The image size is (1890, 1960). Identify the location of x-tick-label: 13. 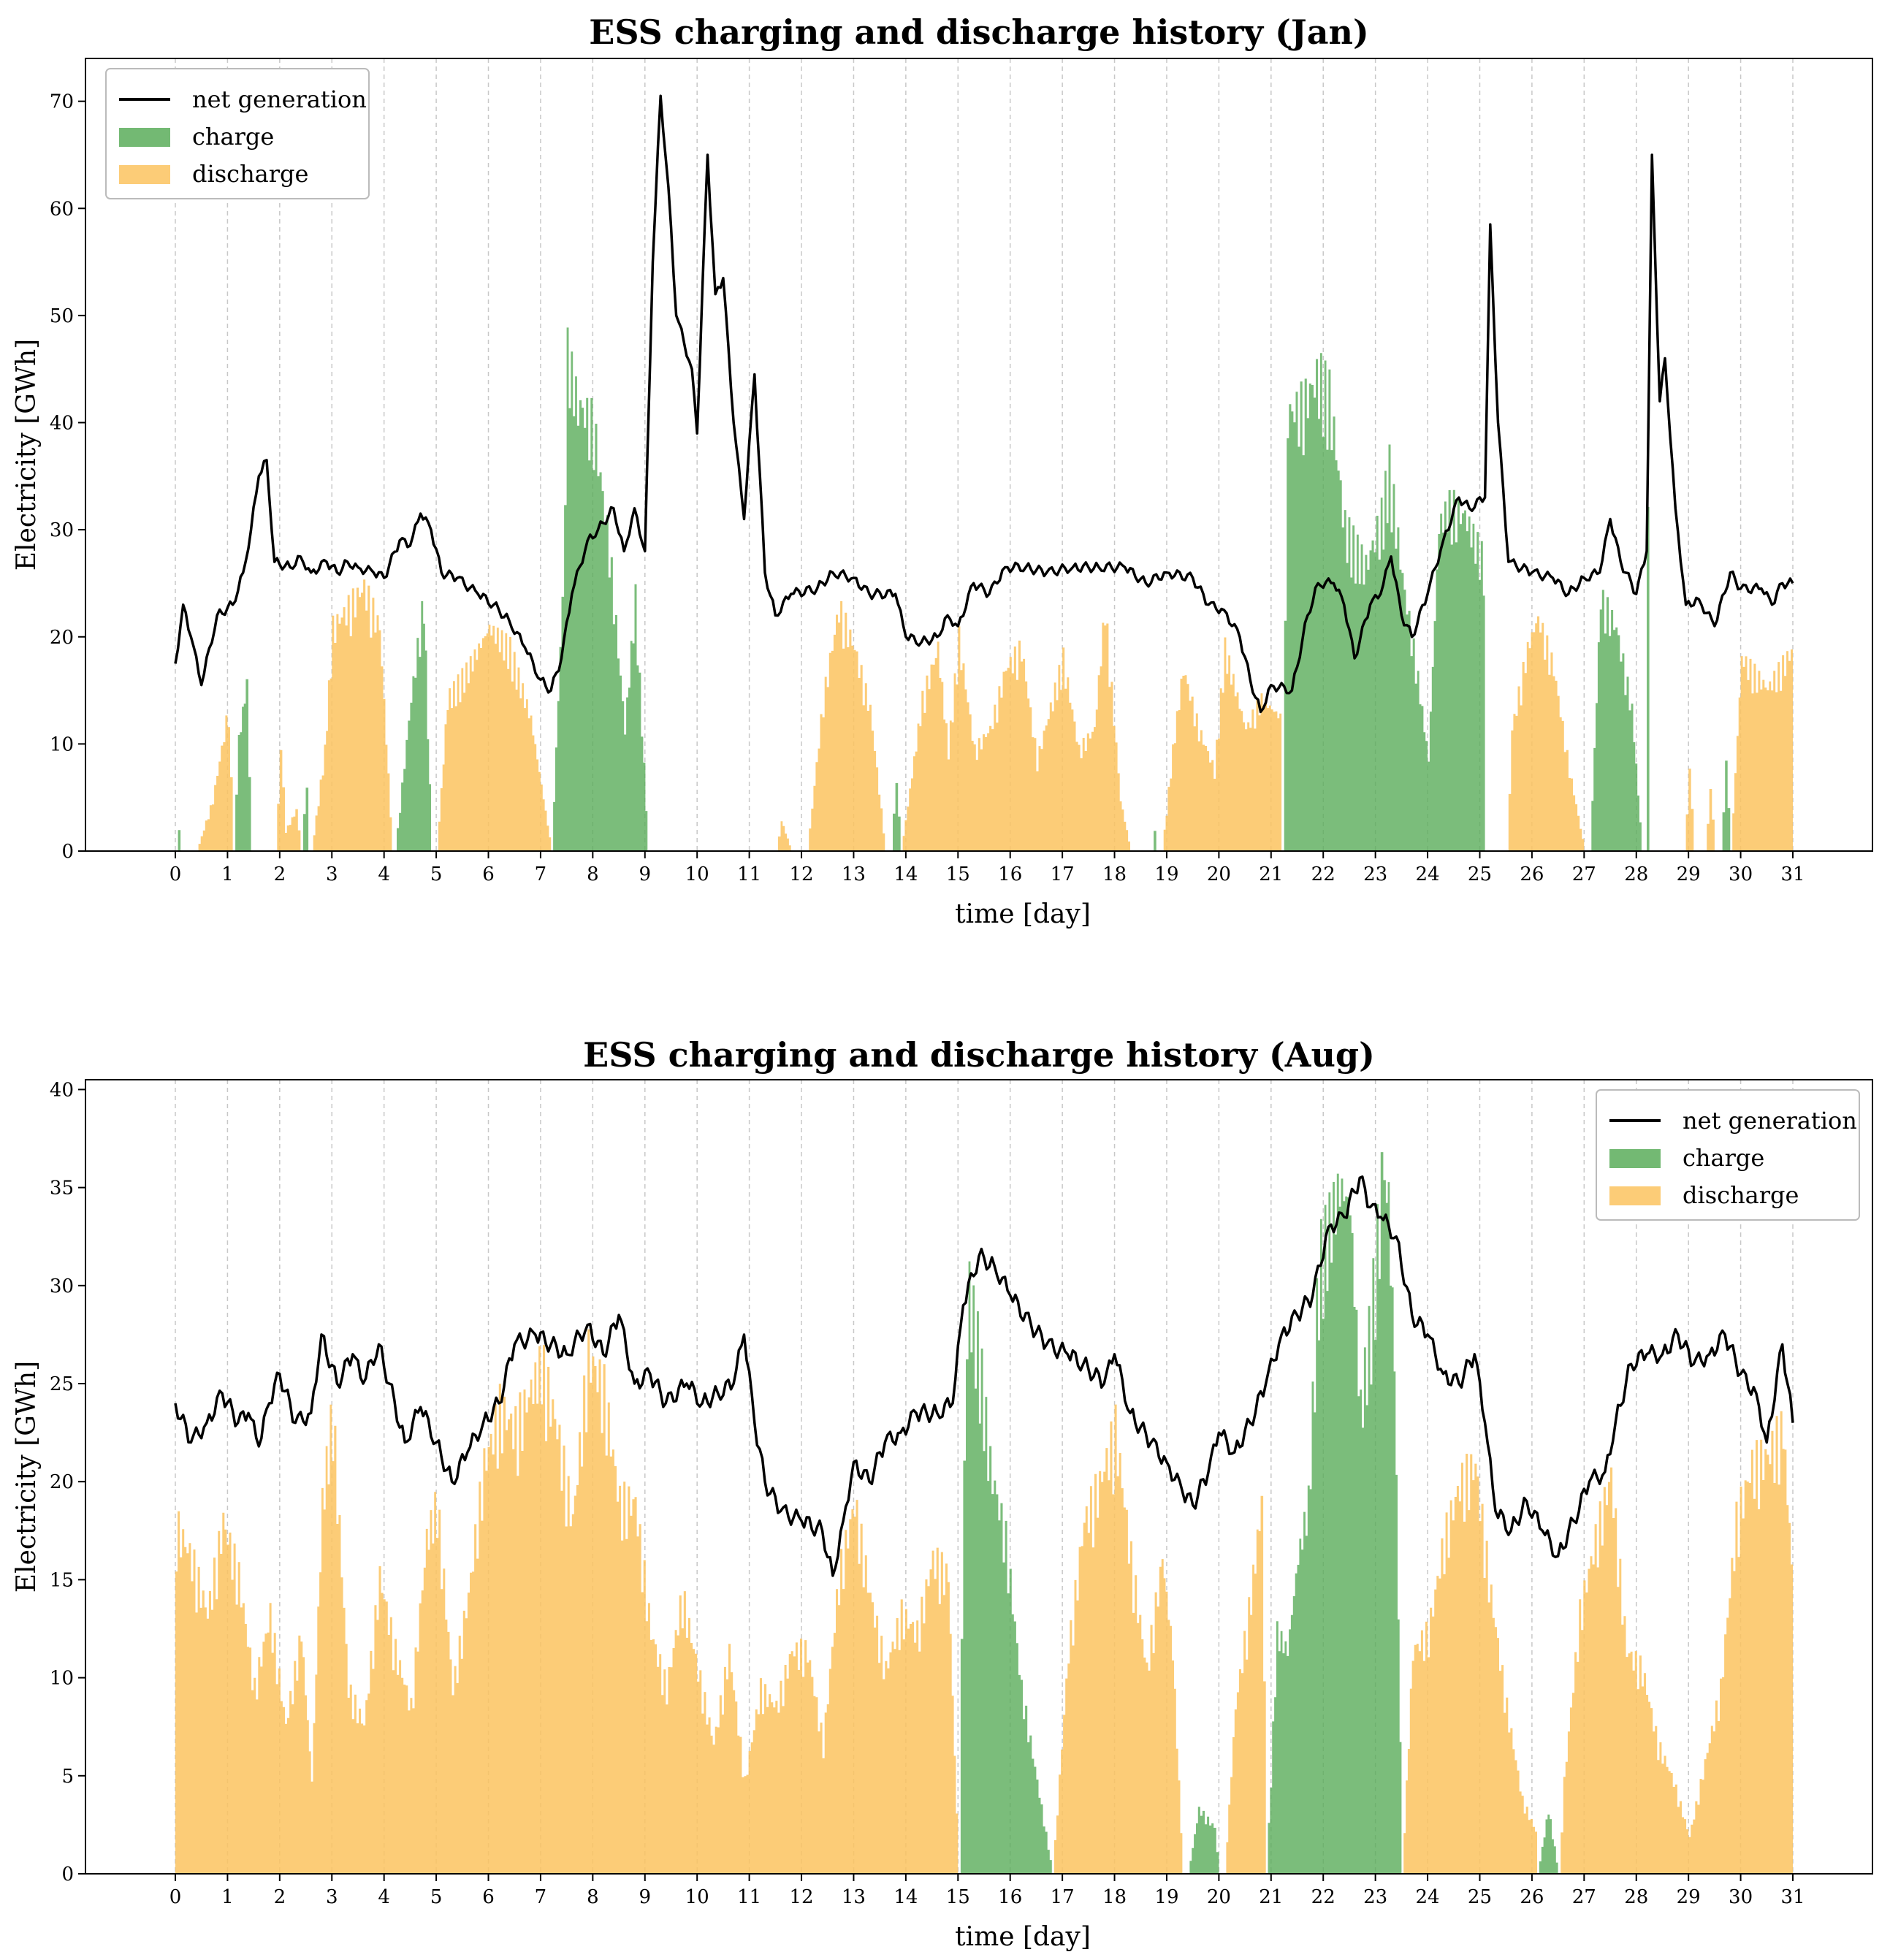
(854, 1897).